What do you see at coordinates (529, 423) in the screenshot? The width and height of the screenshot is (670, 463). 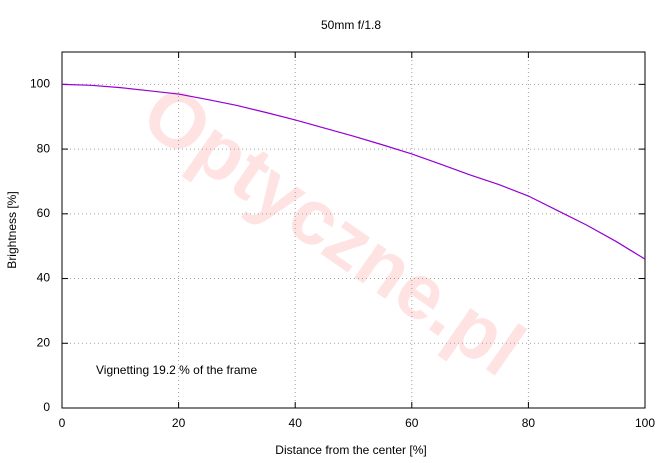 I see `x-tick-label: 80` at bounding box center [529, 423].